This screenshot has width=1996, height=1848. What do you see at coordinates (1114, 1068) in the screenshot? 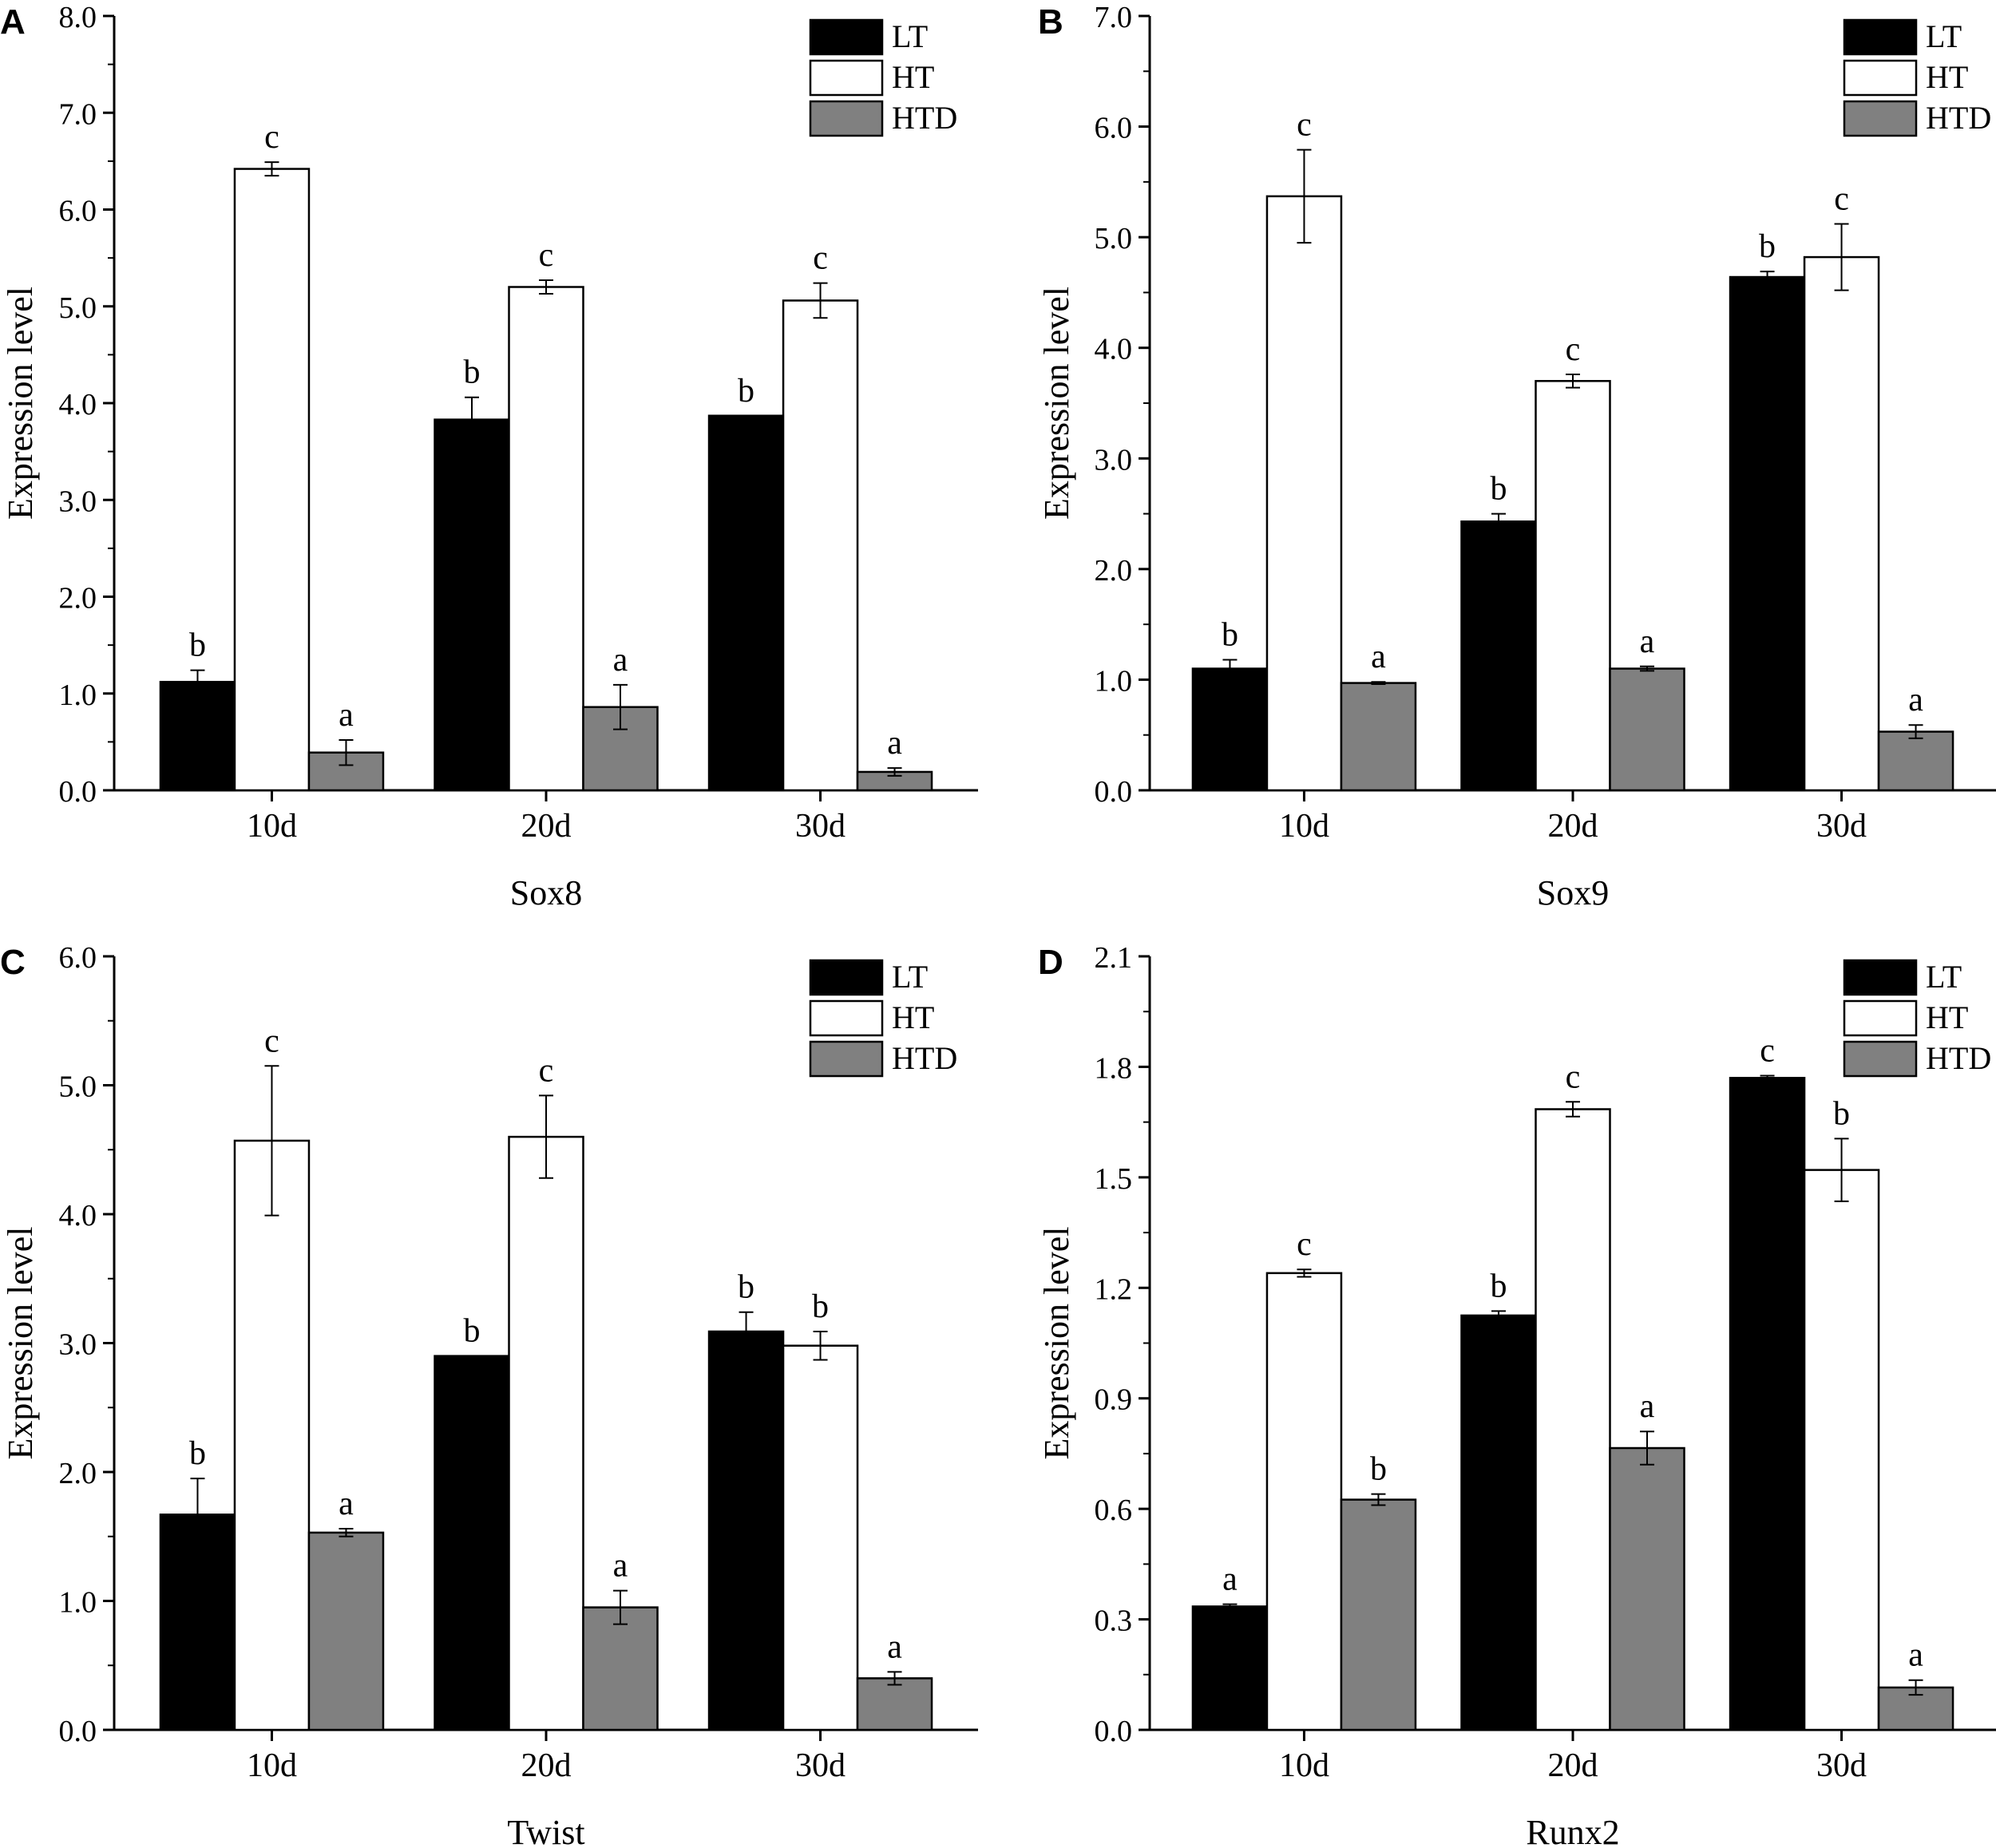
I see `y-tick-label: 1.8` at bounding box center [1114, 1068].